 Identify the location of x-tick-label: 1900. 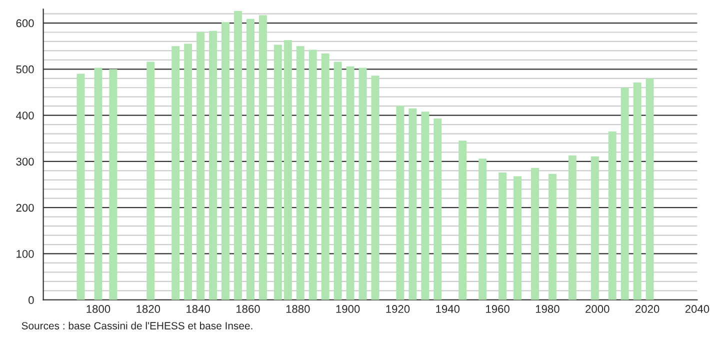
(348, 309).